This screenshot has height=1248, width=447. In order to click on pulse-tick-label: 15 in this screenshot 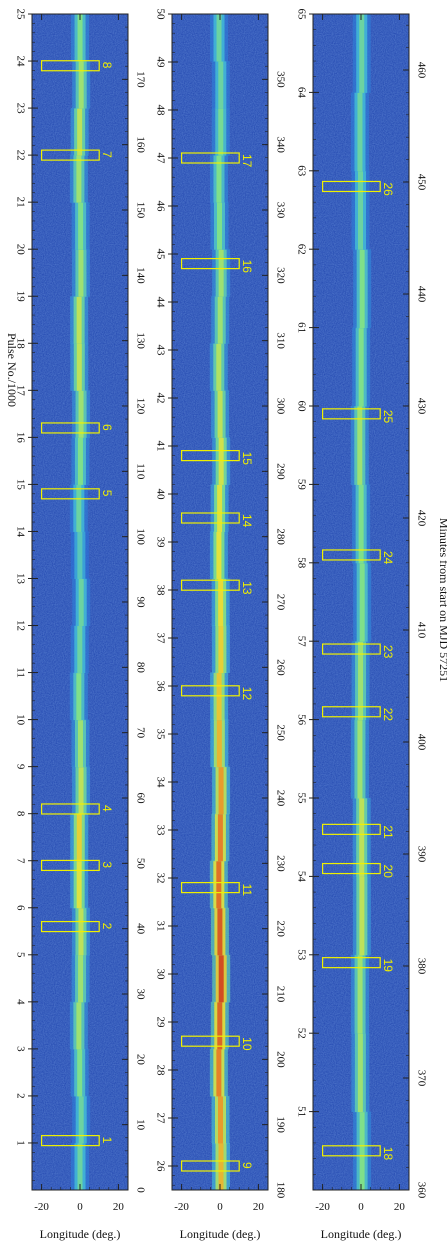, I will do `click(20, 485)`.